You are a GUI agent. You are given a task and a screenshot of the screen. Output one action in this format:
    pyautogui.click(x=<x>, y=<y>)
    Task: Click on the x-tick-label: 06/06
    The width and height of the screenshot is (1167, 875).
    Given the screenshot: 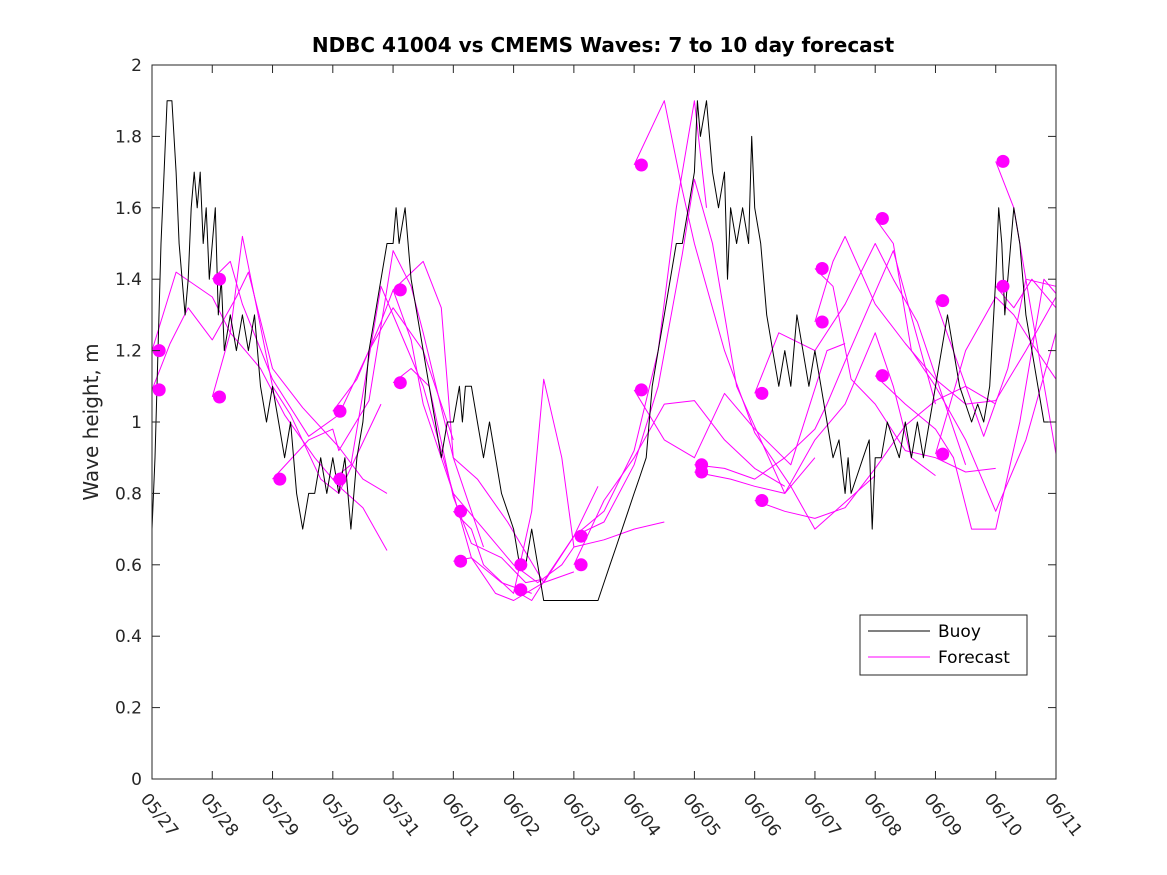 What is the action you would take?
    pyautogui.click(x=762, y=815)
    